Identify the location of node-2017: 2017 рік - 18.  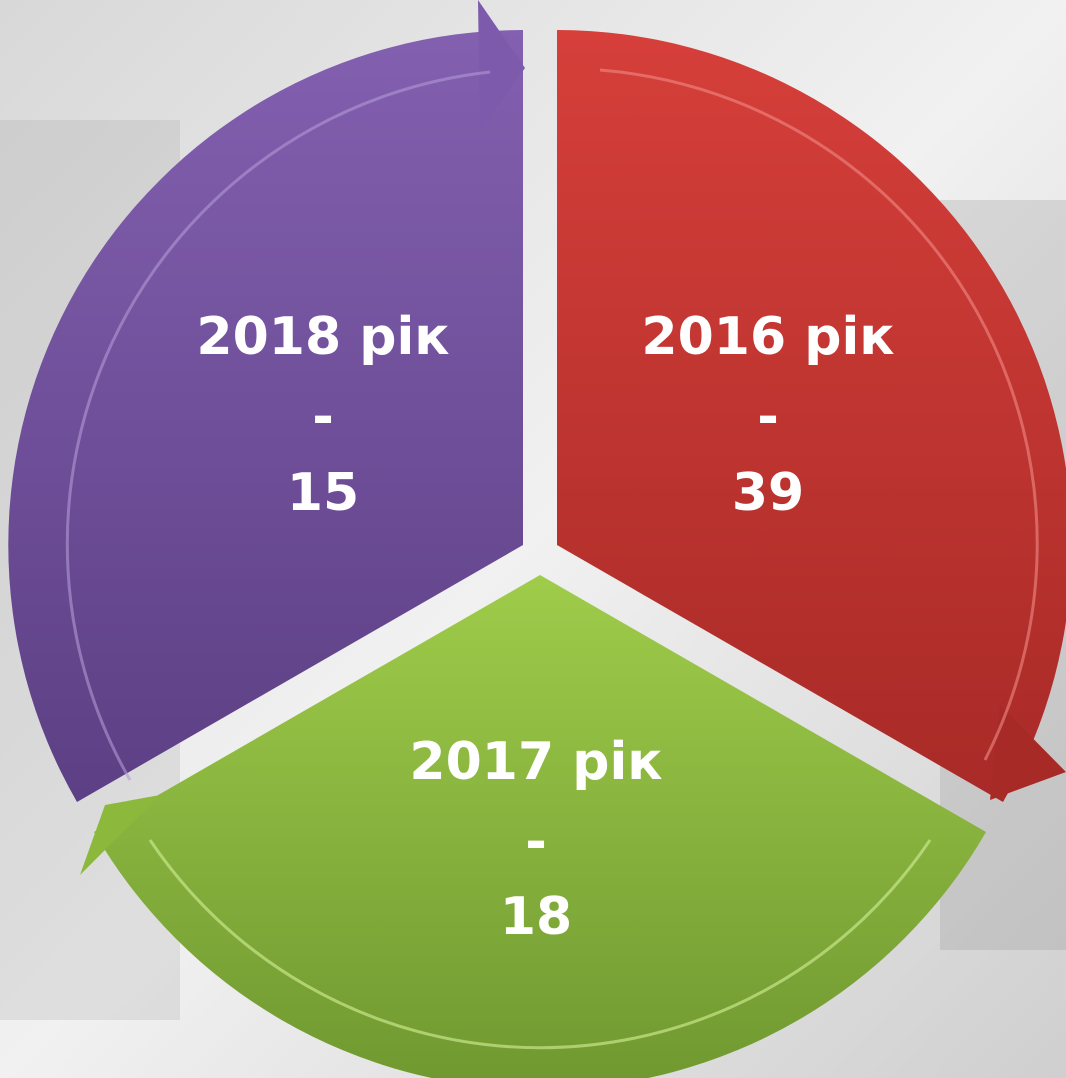
(535, 839).